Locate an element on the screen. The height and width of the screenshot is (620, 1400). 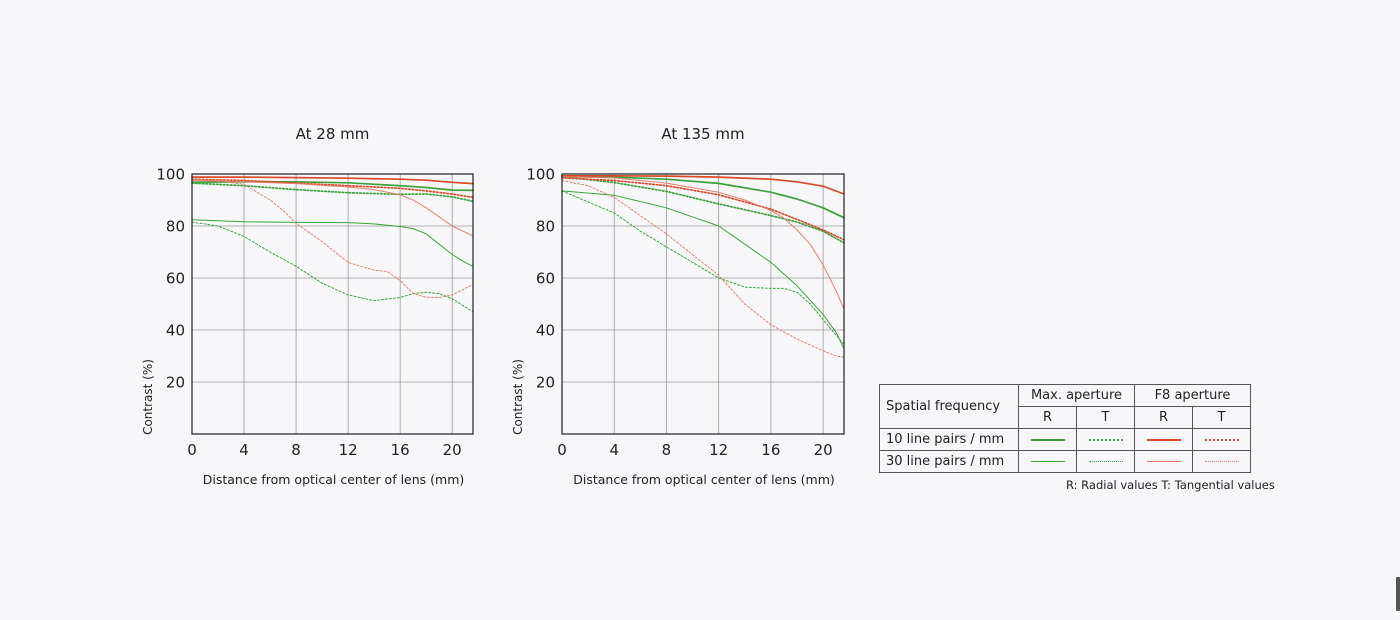
chart-title: At 135 mm is located at coordinates (702, 134).